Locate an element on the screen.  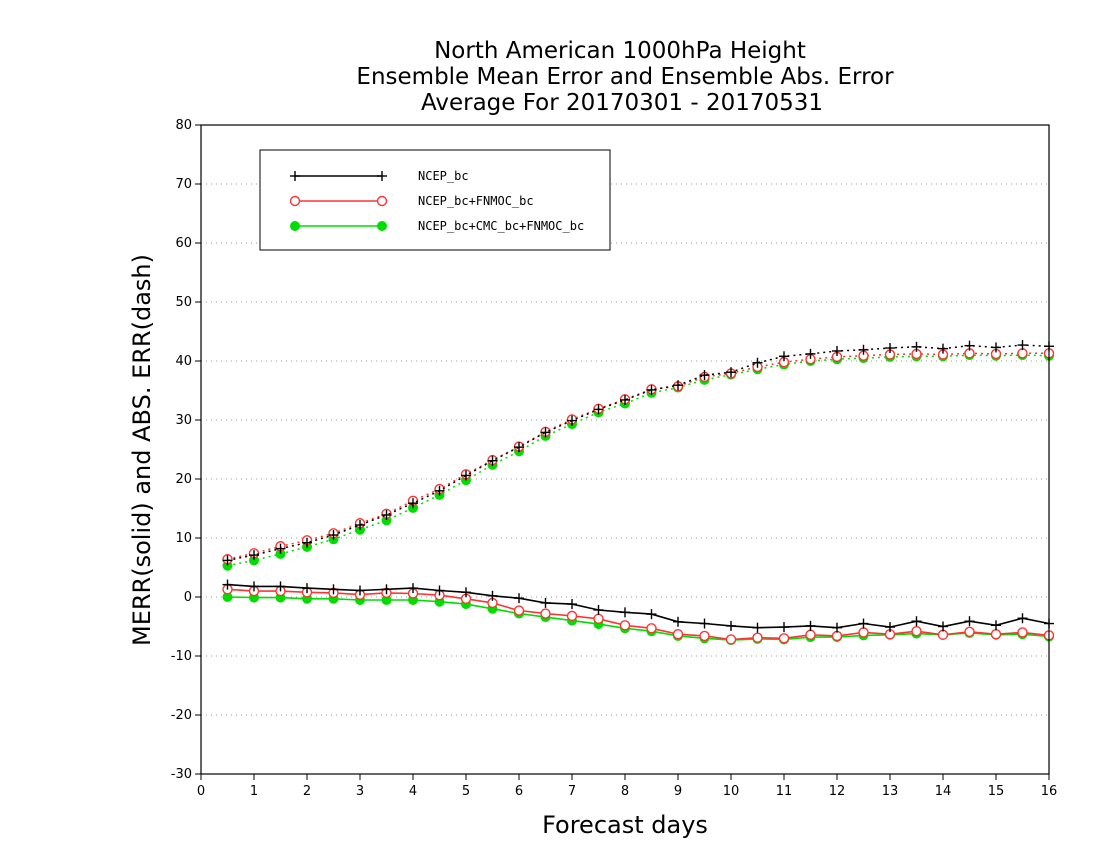
x-tick-label: 14 is located at coordinates (943, 791).